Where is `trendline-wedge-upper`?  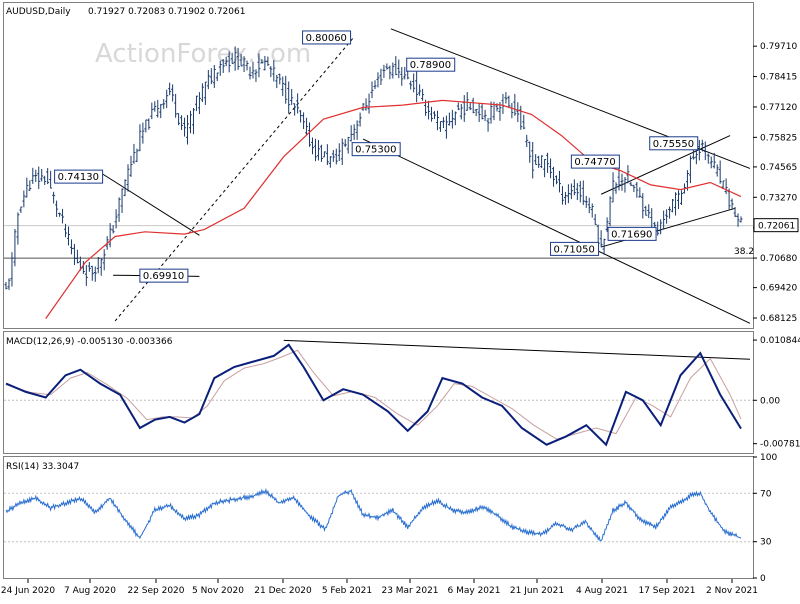
trendline-wedge-upper is located at coordinates (665, 165).